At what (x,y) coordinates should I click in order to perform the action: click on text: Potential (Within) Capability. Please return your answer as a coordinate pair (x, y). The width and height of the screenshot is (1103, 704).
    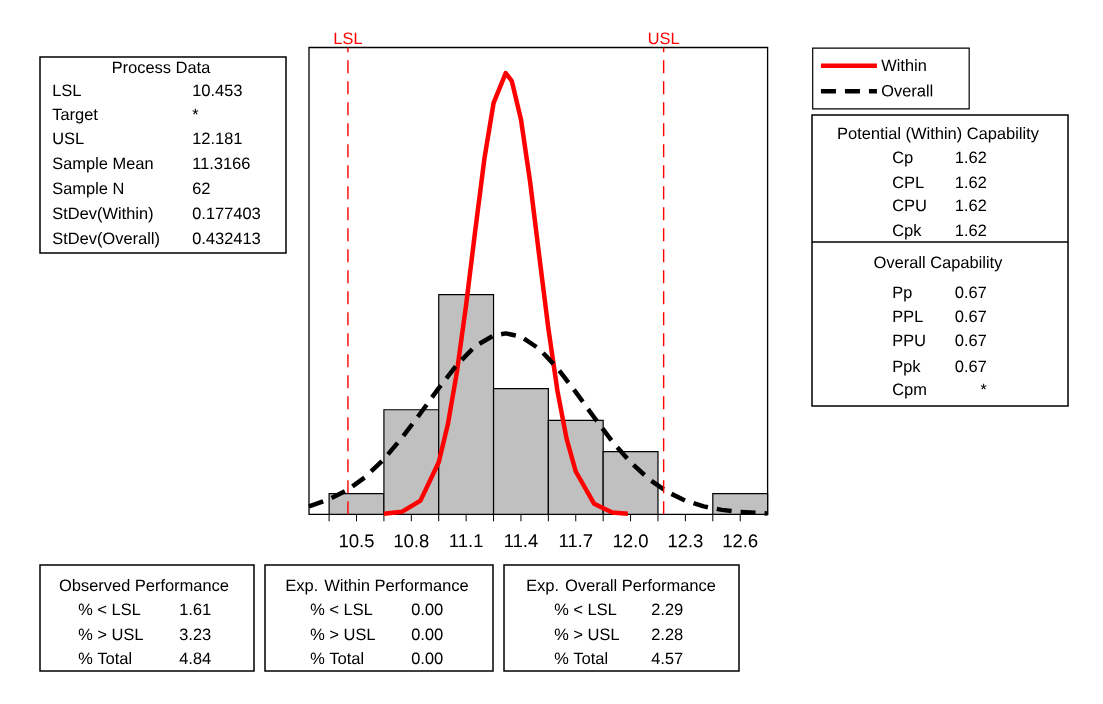
    Looking at the image, I should click on (938, 135).